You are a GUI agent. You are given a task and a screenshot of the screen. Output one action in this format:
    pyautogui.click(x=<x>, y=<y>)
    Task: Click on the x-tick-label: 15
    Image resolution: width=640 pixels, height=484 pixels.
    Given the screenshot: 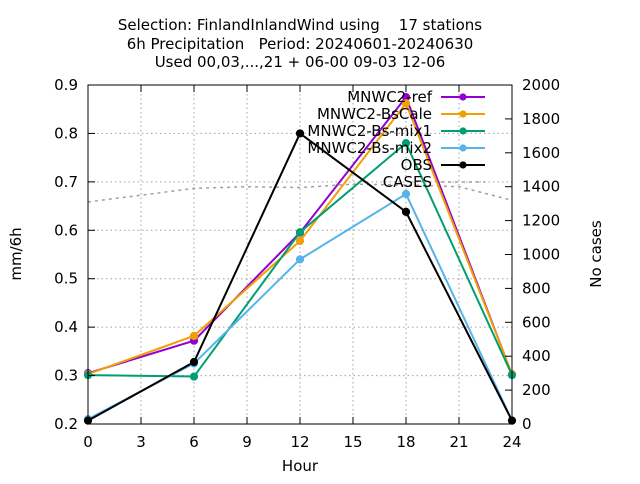 What is the action you would take?
    pyautogui.click(x=352, y=442)
    